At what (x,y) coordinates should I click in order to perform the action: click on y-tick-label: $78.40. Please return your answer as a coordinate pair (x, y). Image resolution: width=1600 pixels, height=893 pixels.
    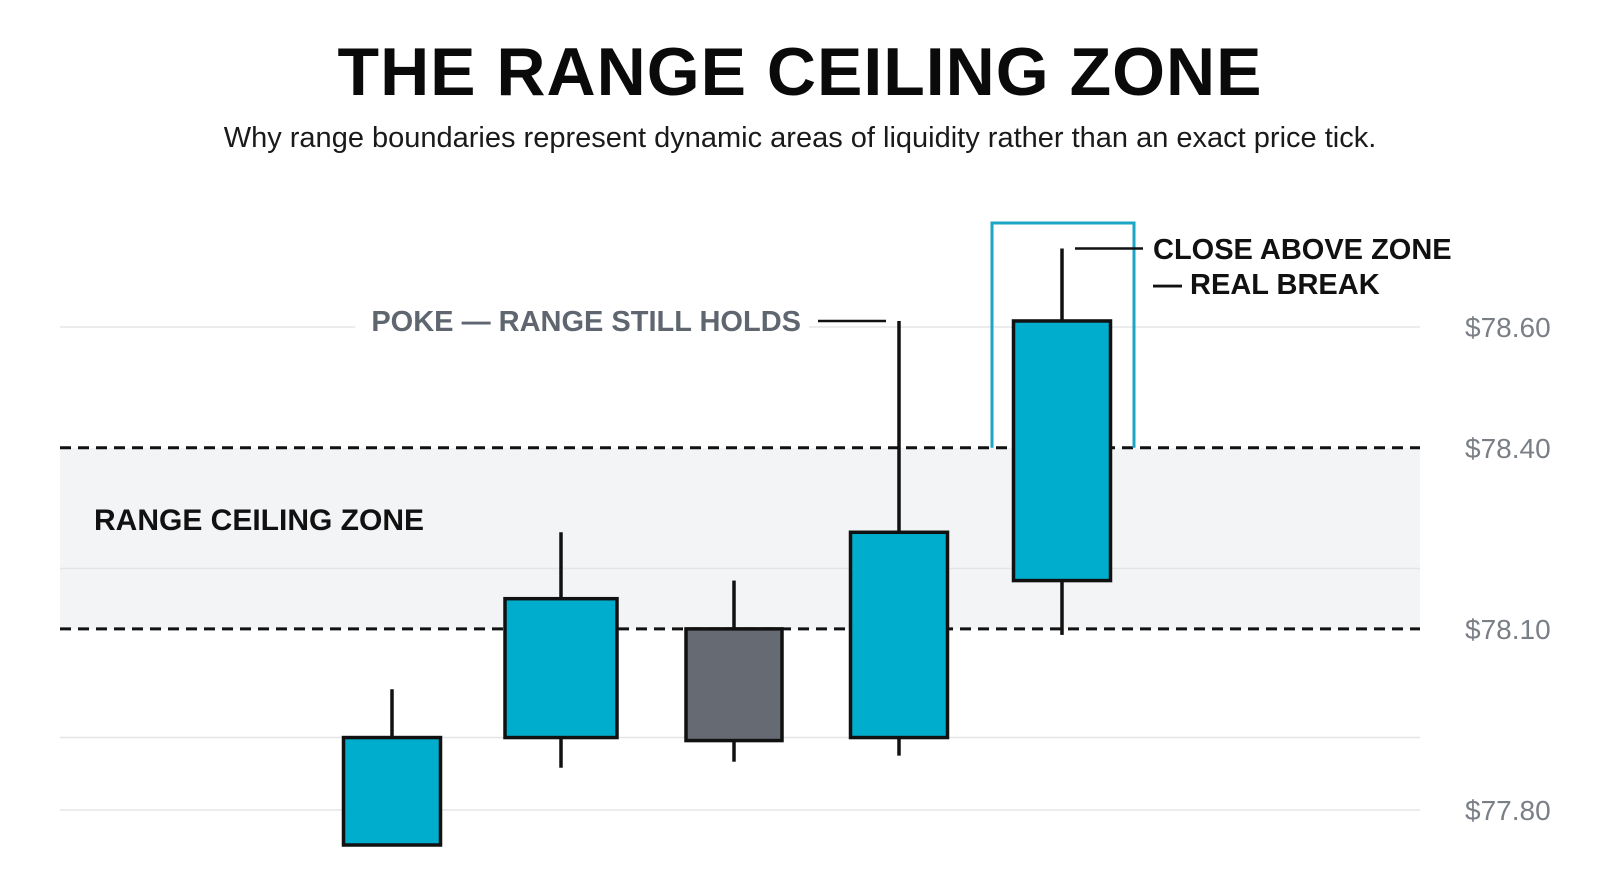
    Looking at the image, I should click on (1508, 448).